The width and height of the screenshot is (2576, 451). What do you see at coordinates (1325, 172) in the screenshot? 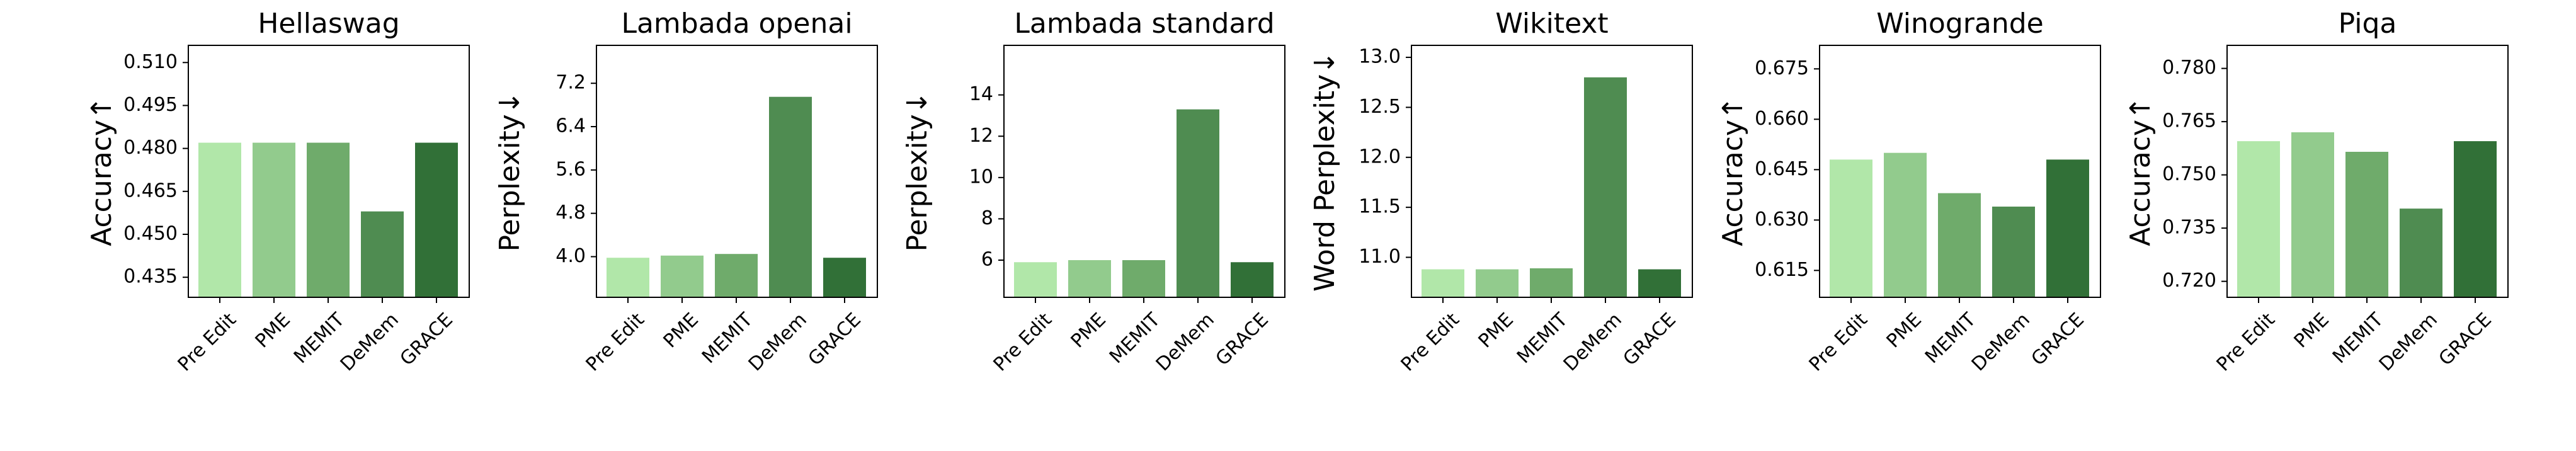
I see `y-axis-label: Word Perplexity↓` at bounding box center [1325, 172].